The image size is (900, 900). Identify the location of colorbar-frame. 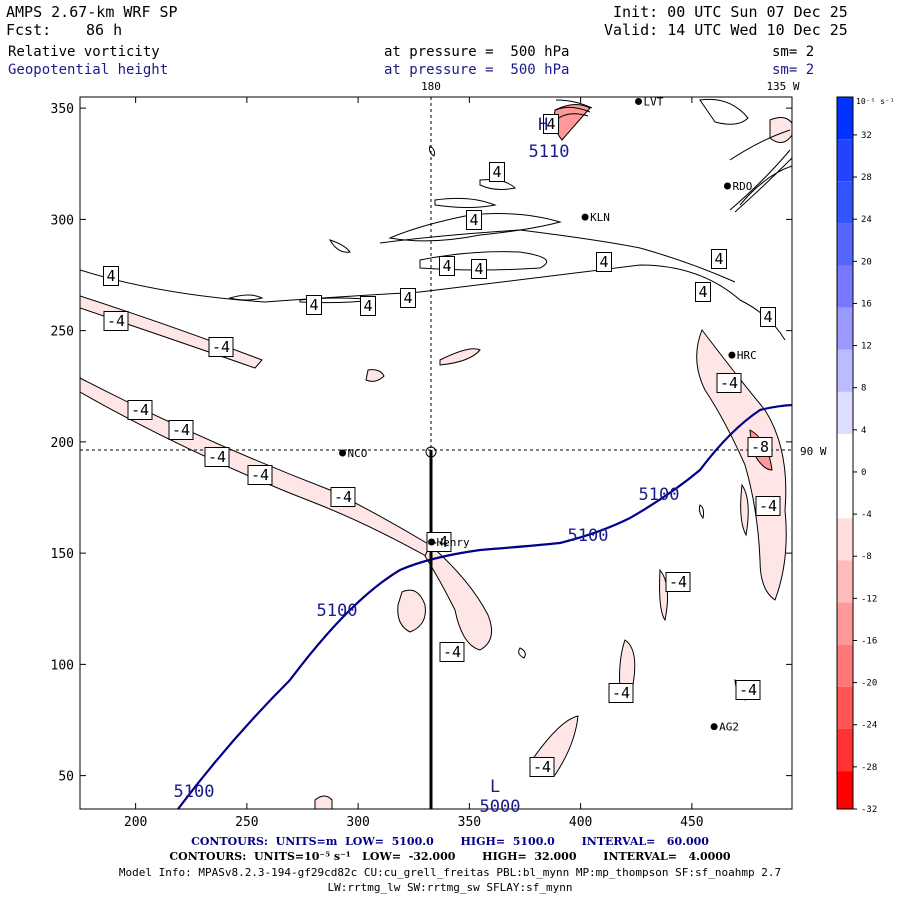
(845, 453).